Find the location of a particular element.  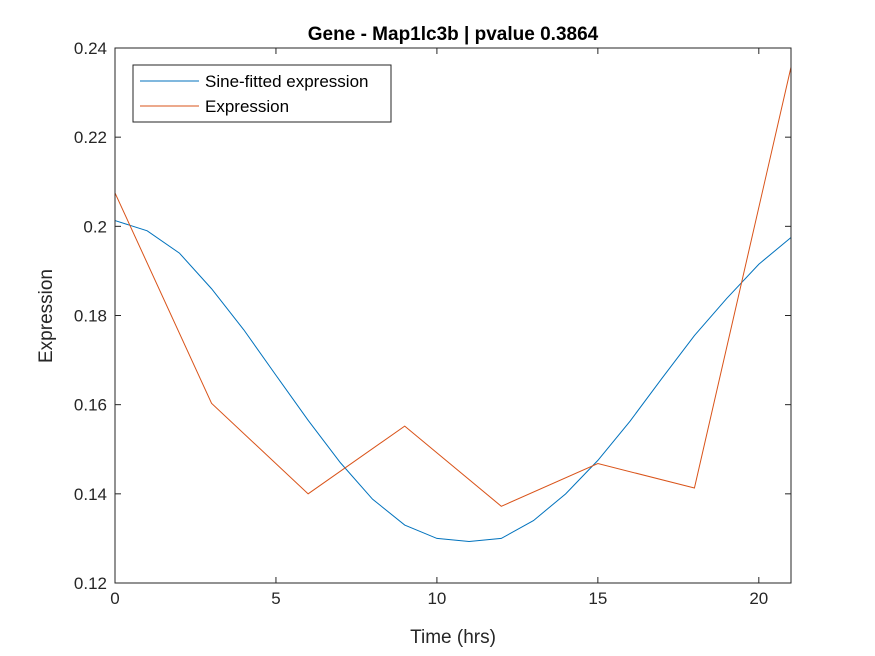

y-tick-label: 0.16 is located at coordinates (90, 405).